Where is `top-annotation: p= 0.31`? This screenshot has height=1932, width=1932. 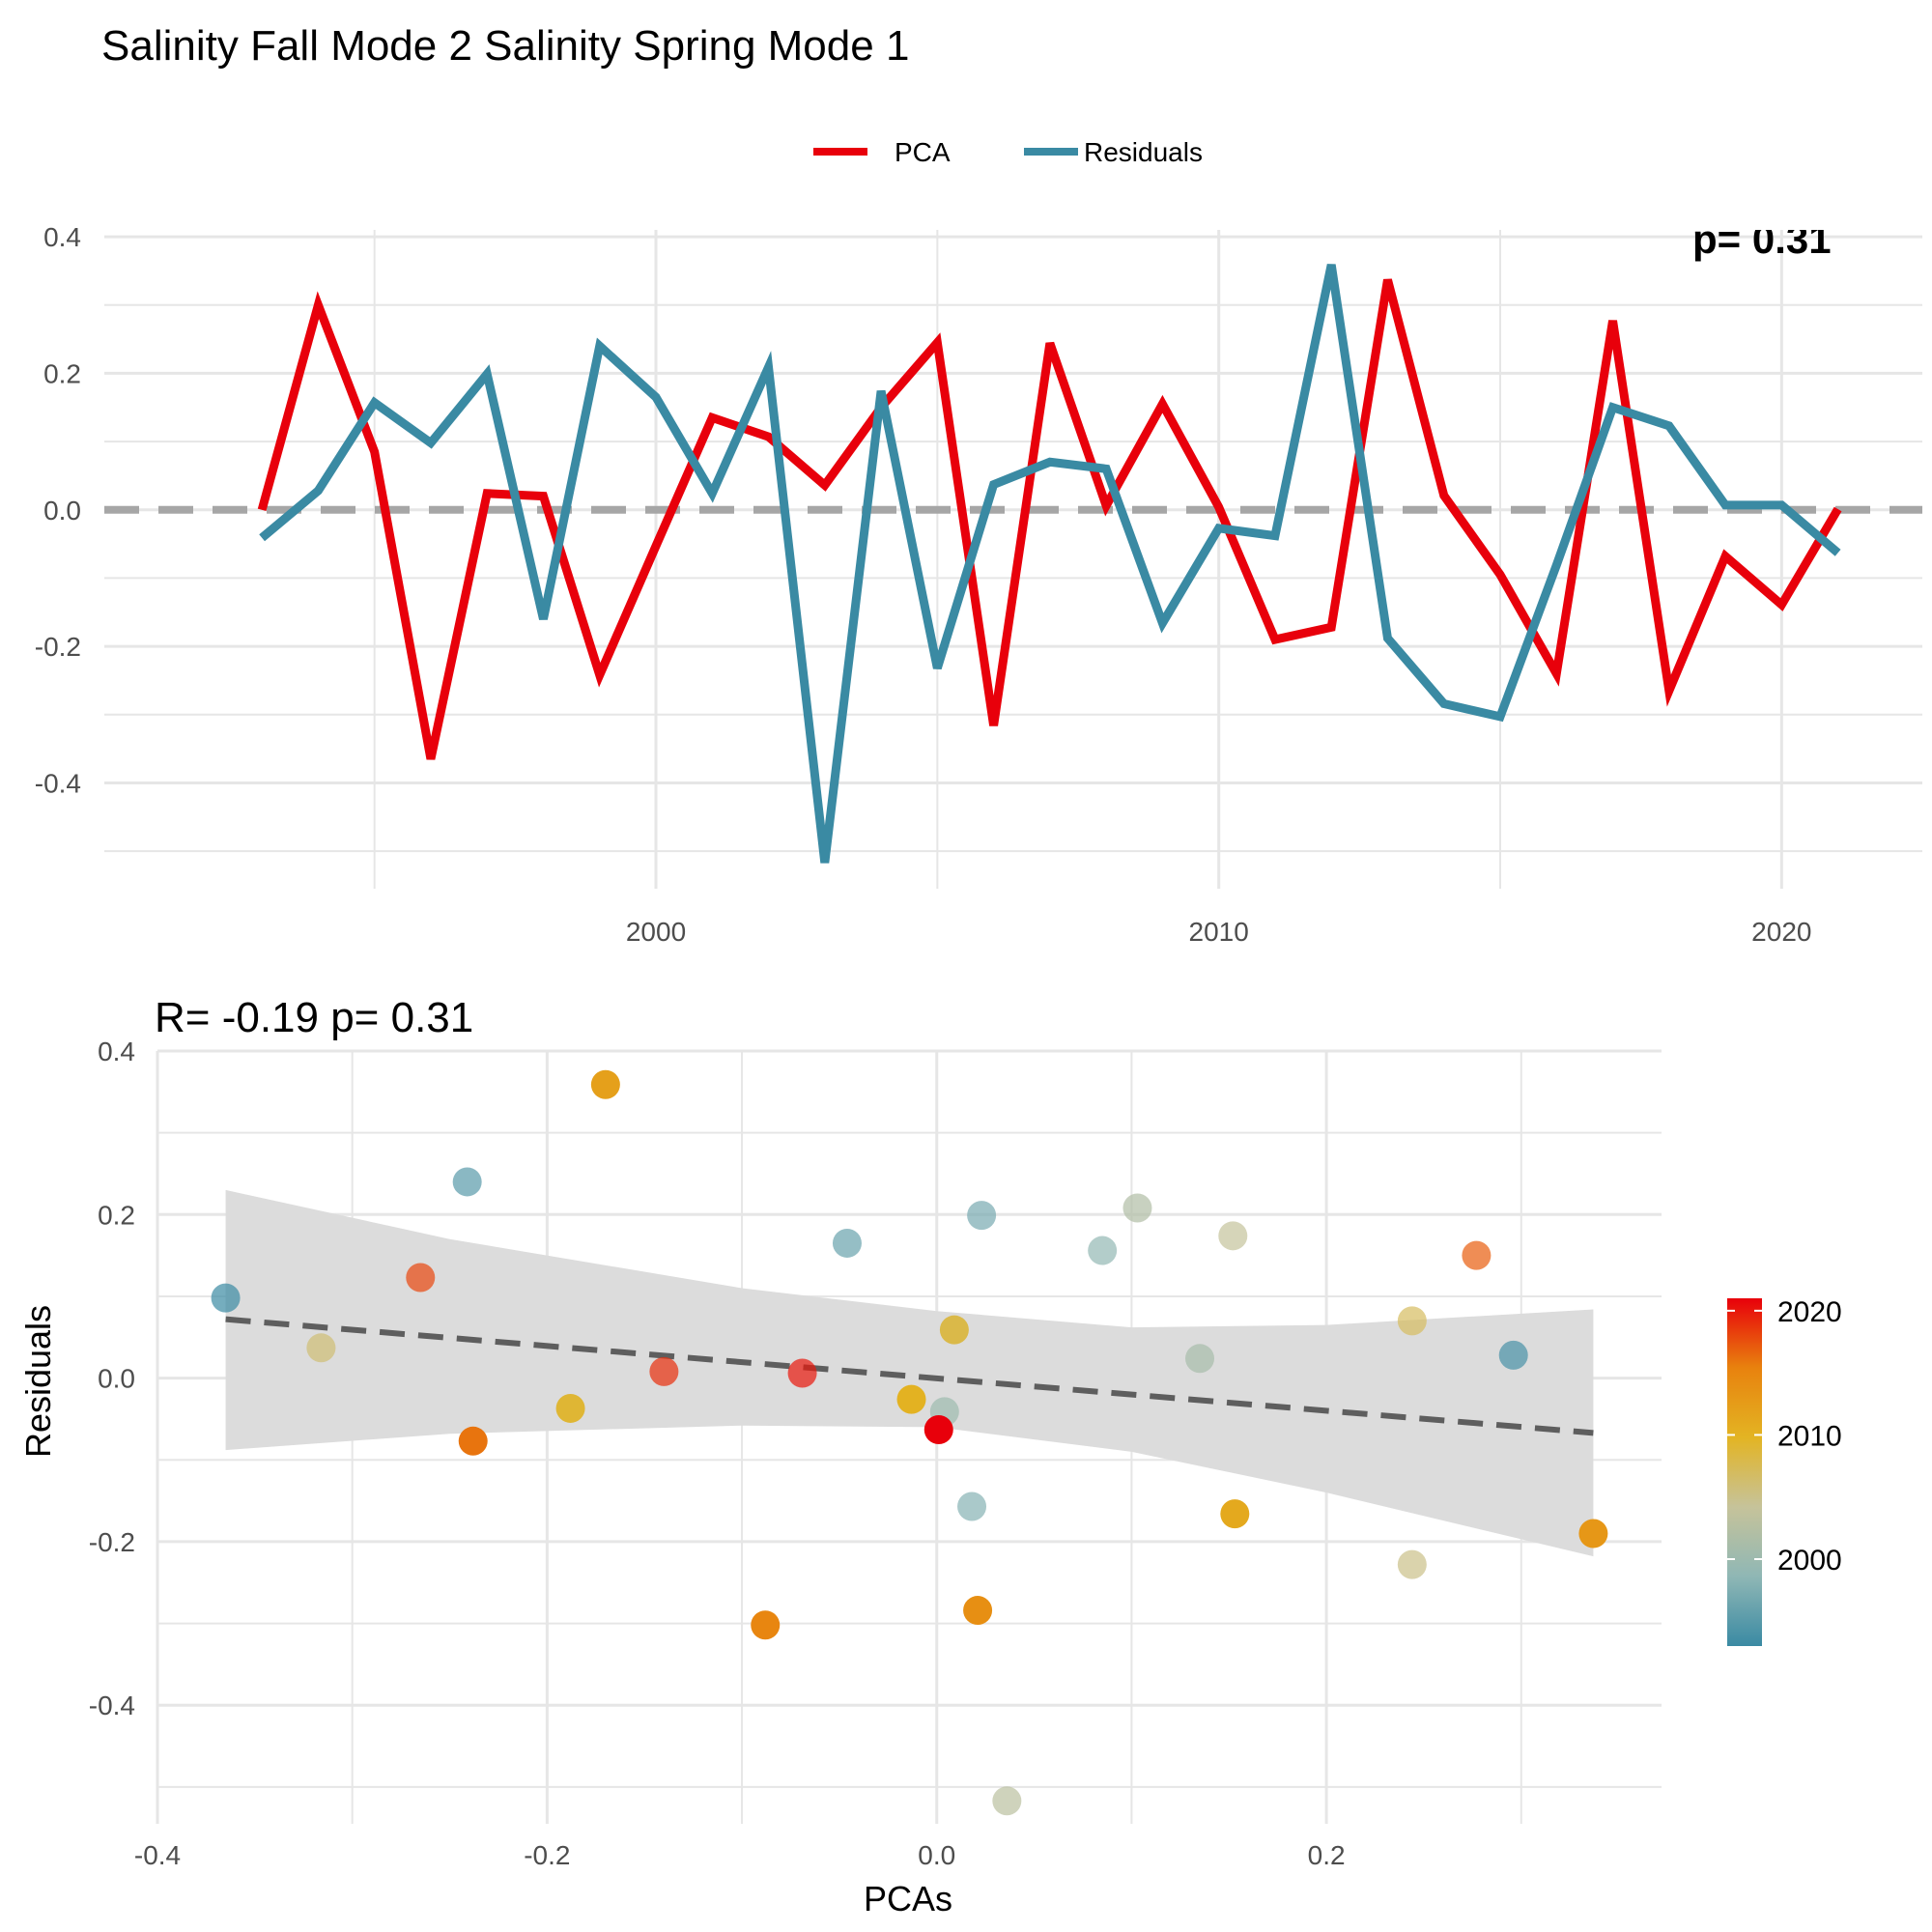 top-annotation: p= 0.31 is located at coordinates (1762, 239).